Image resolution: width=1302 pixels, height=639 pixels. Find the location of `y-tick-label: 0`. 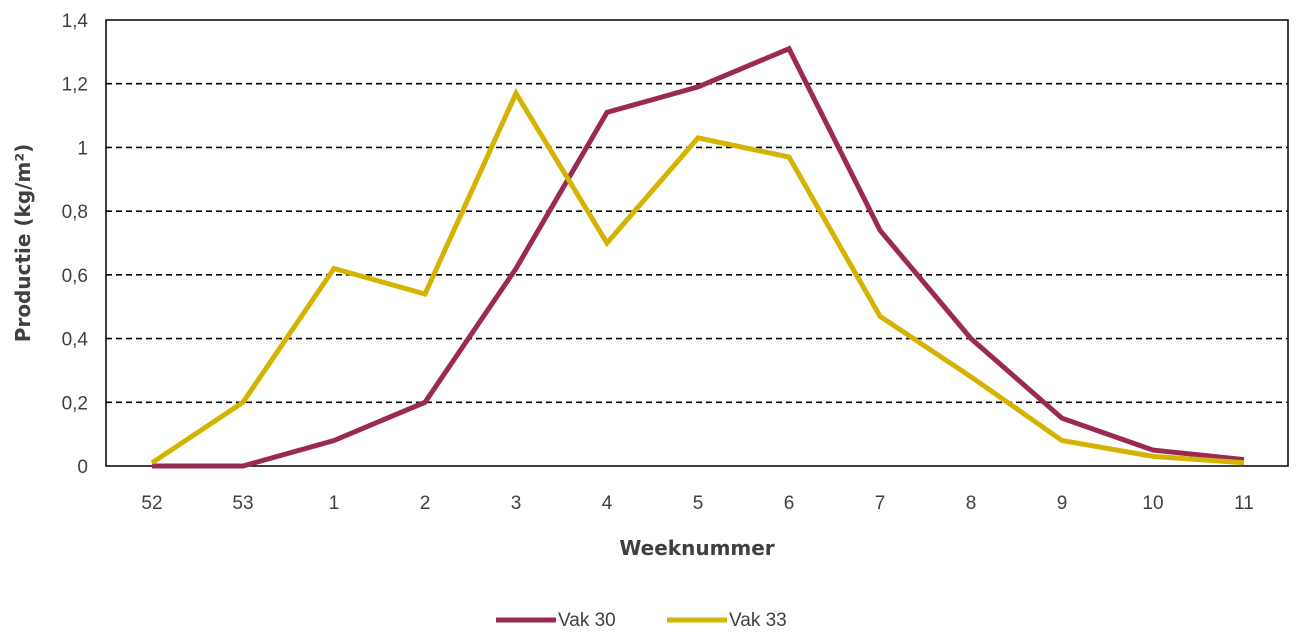

y-tick-label: 0 is located at coordinates (82, 467).